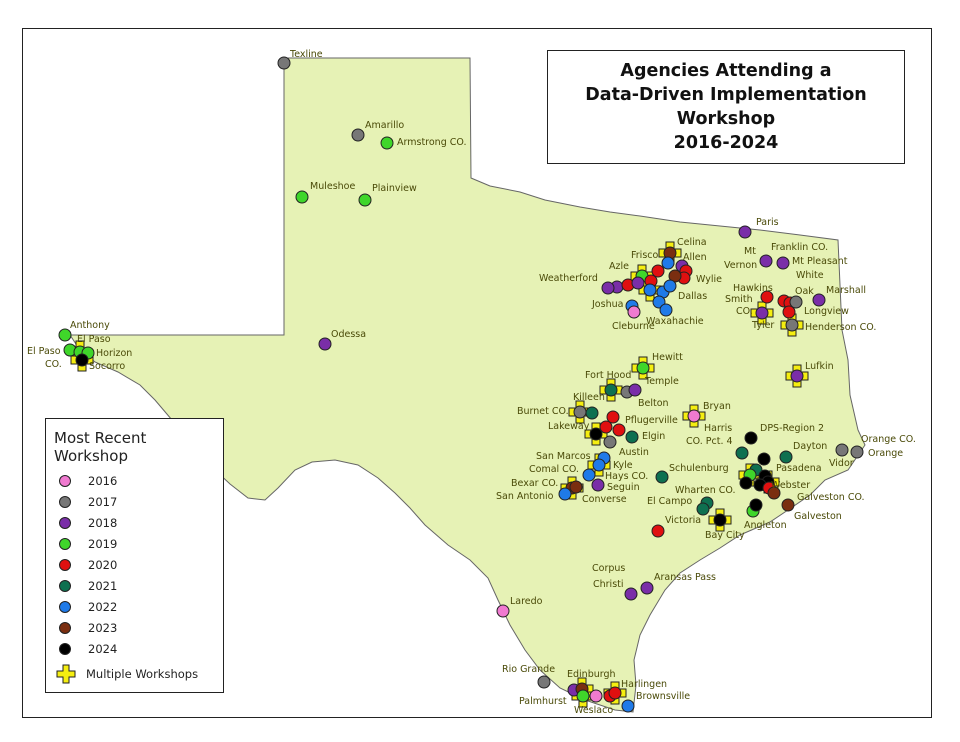 The height and width of the screenshot is (742, 960). I want to click on place-label: Armstrong CO., so click(432, 142).